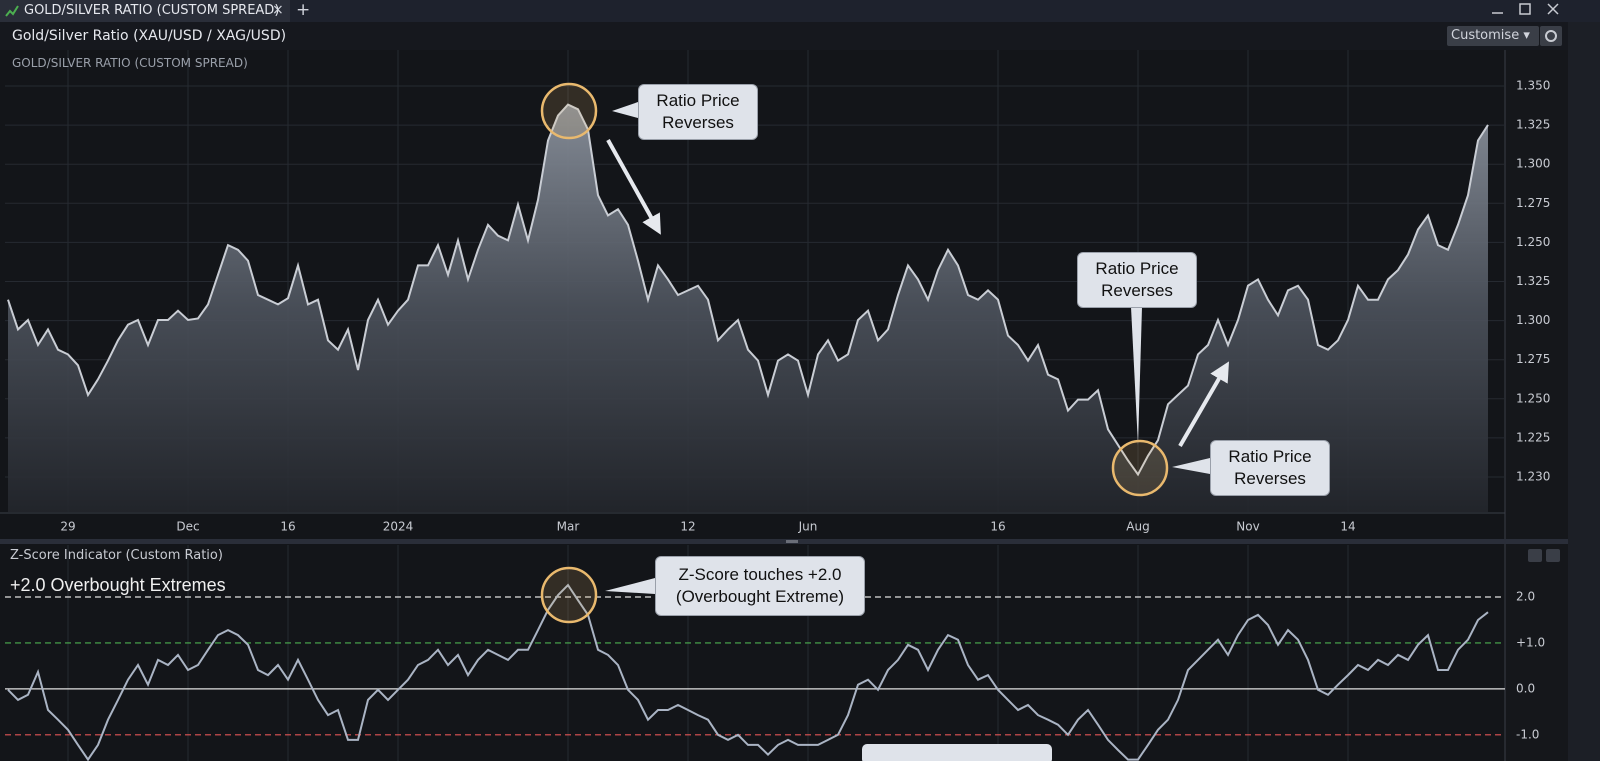  What do you see at coordinates (1553, 555) in the screenshot?
I see `pane-close` at bounding box center [1553, 555].